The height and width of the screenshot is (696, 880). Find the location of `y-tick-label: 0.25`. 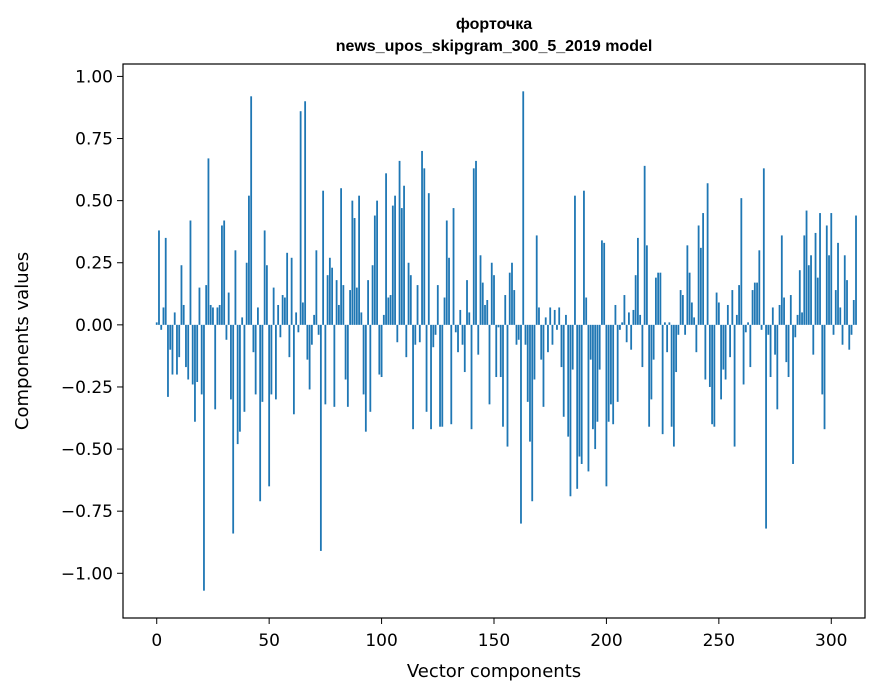

y-tick-label: 0.25 is located at coordinates (94, 264).